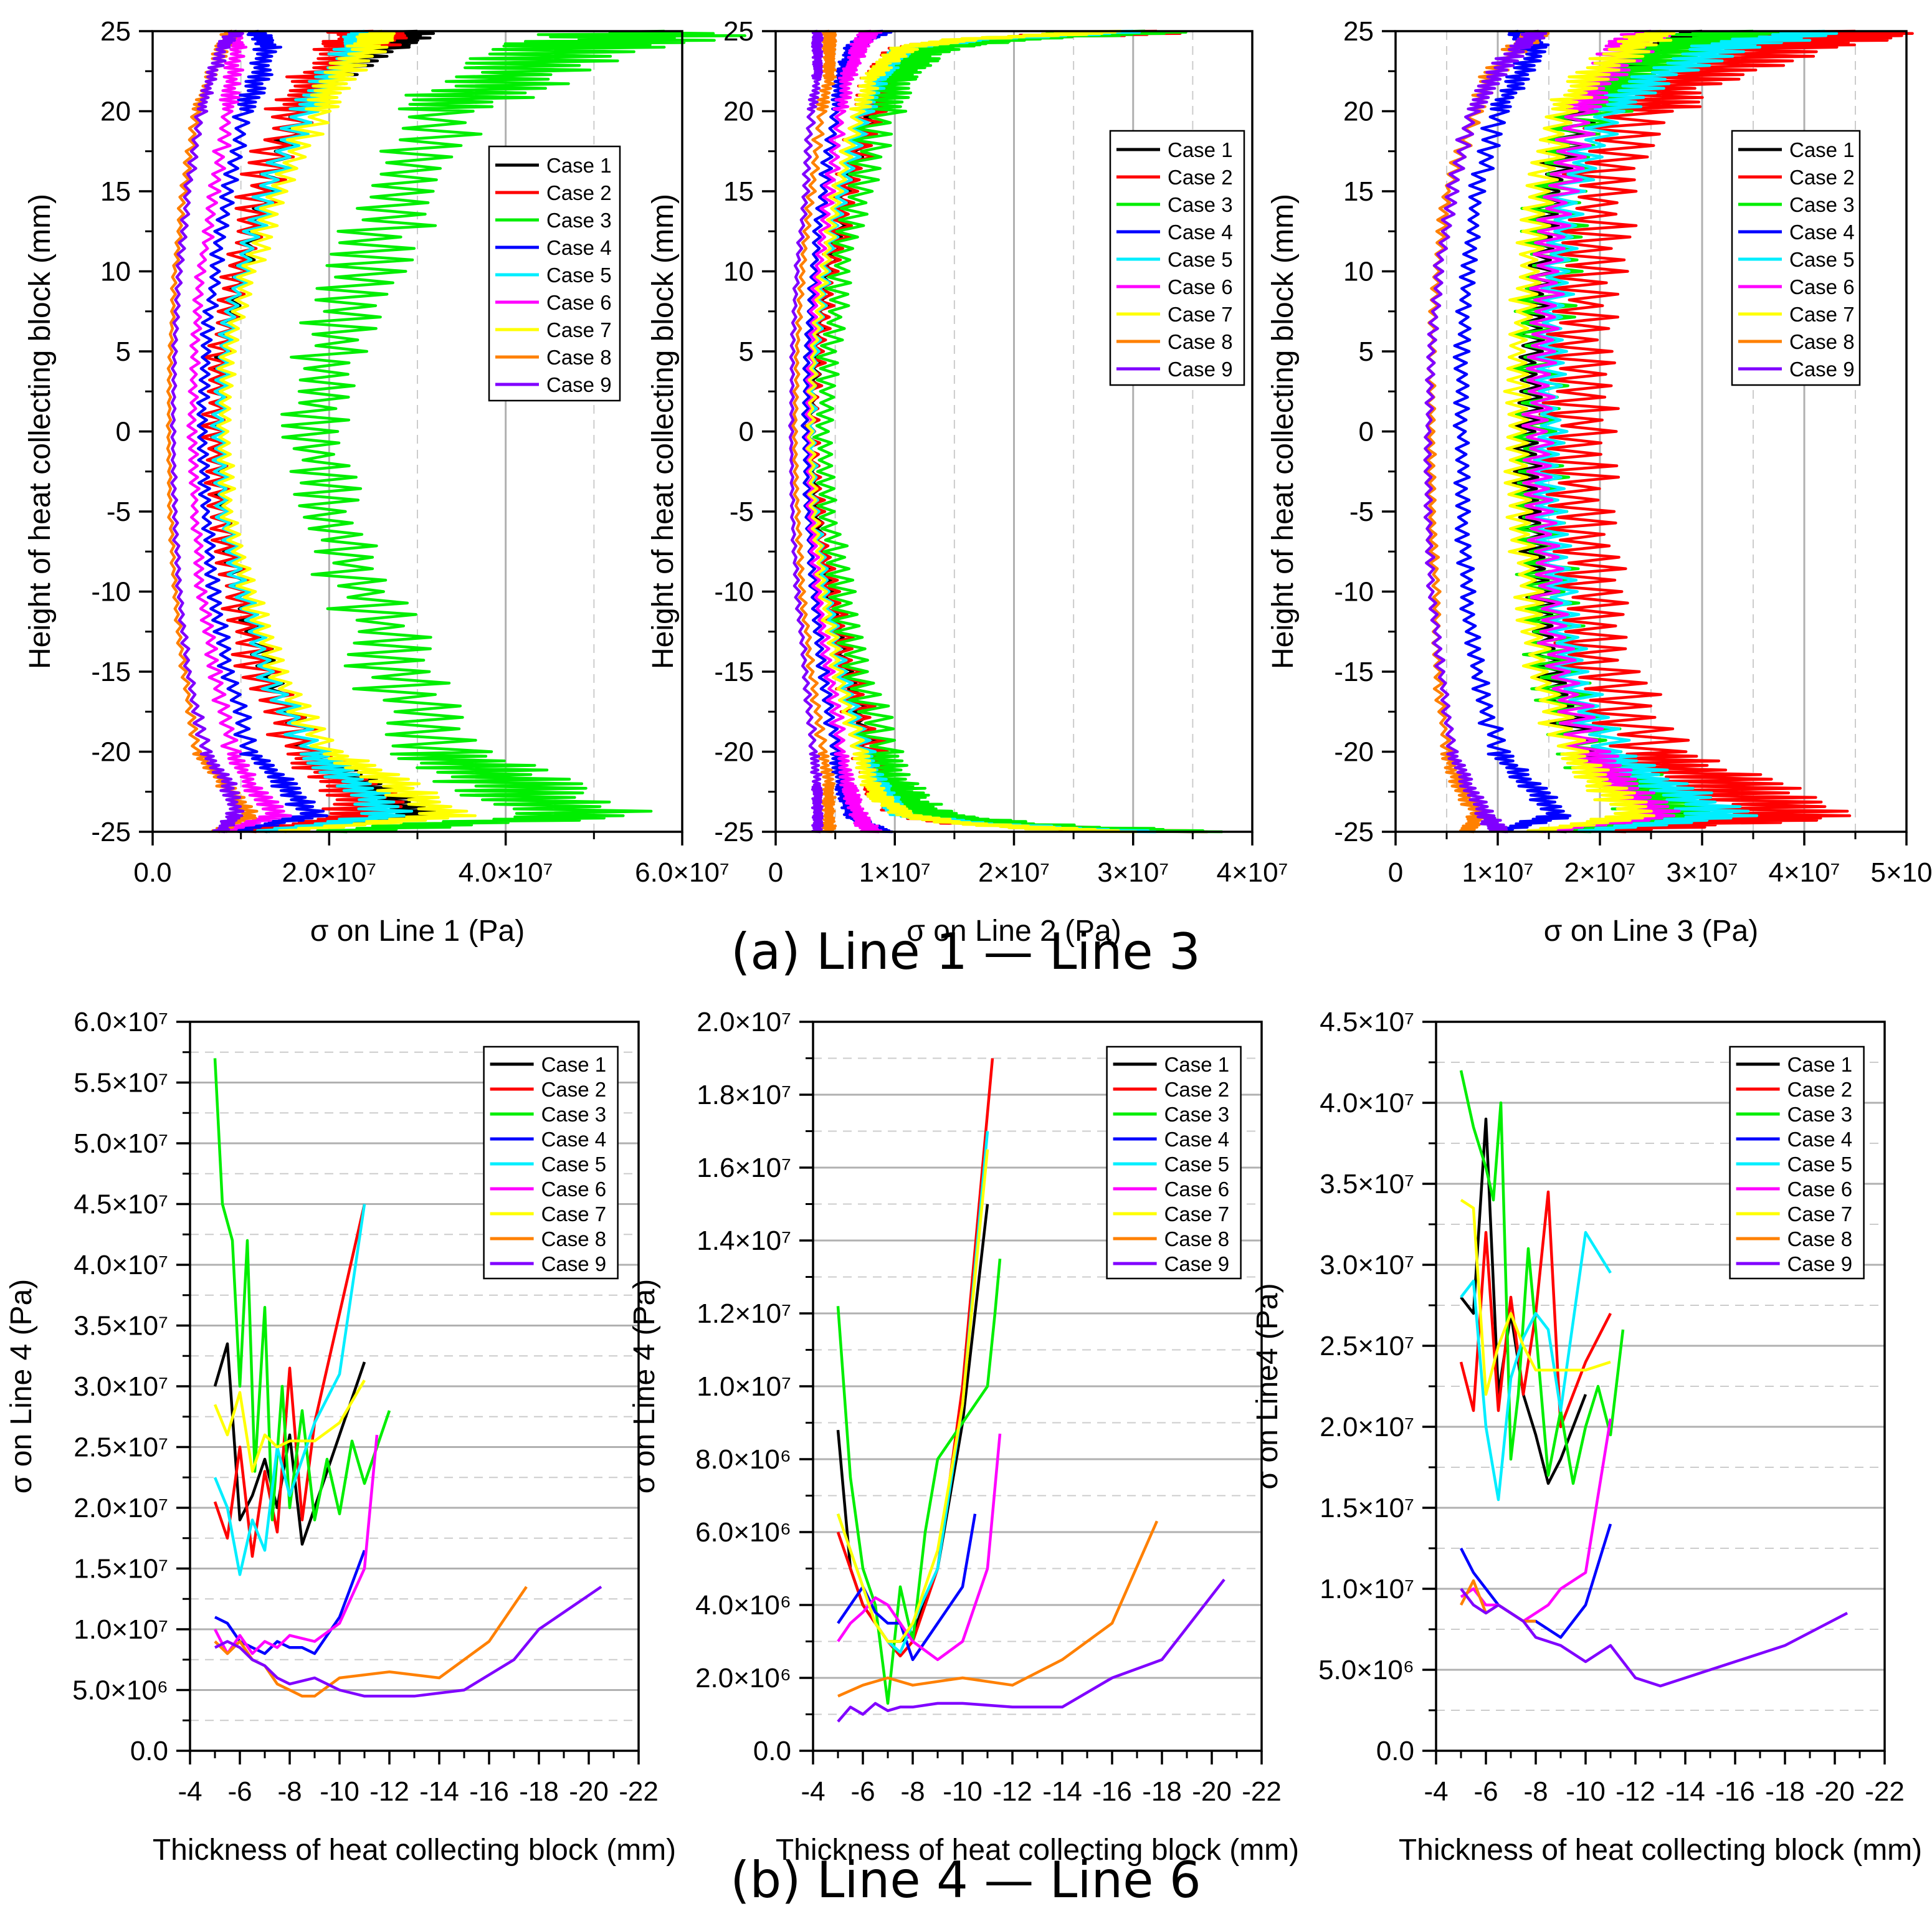 The image size is (1932, 1919). What do you see at coordinates (1599, 873) in the screenshot?
I see `x-tick-label: 2×10⁷` at bounding box center [1599, 873].